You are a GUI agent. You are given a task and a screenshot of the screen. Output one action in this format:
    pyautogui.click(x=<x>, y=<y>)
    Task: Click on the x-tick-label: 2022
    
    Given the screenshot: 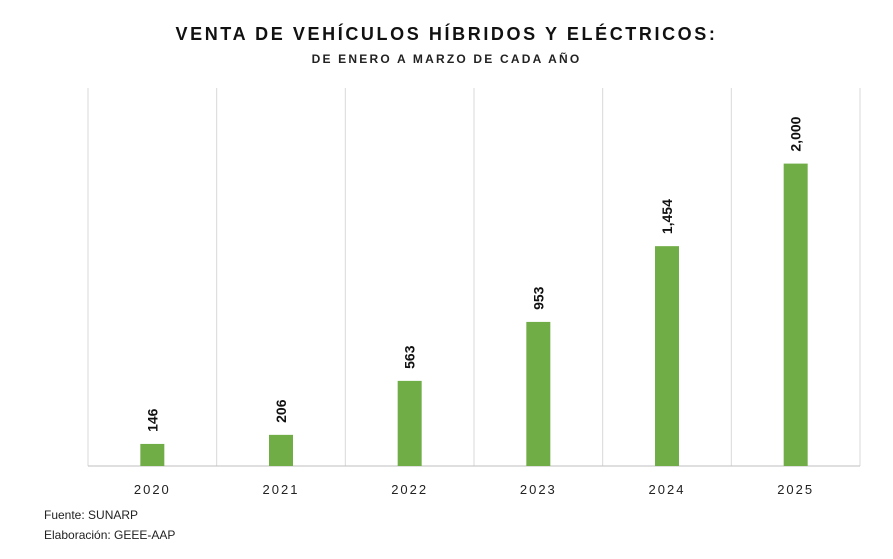 What is the action you would take?
    pyautogui.click(x=409, y=489)
    